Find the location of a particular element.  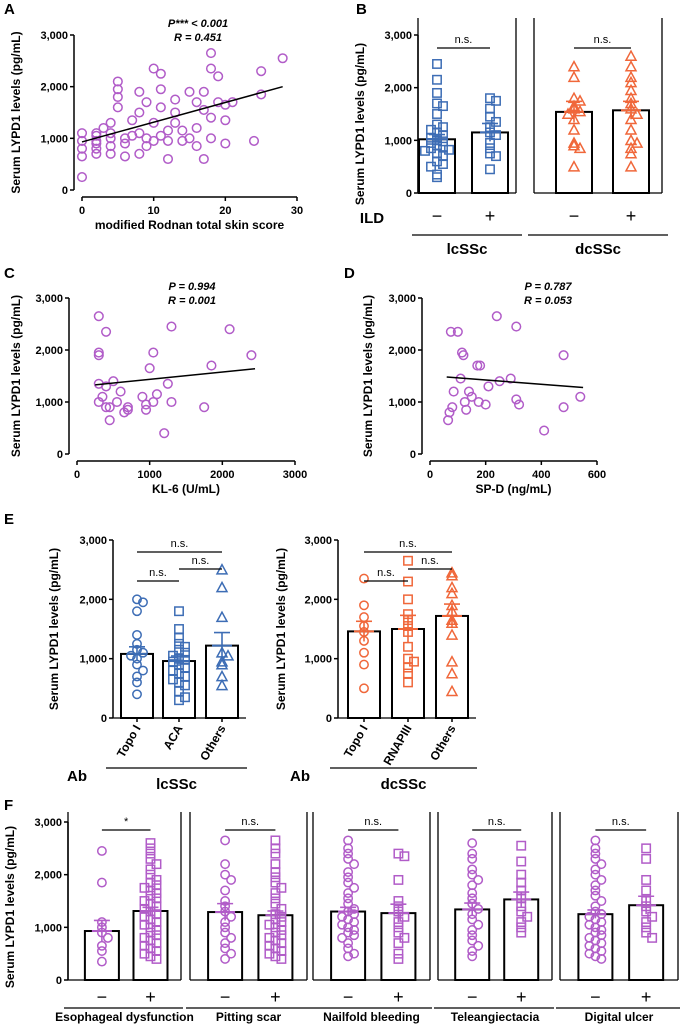

panel-b-y-tick-label: 3,000 is located at coordinates (398, 36).